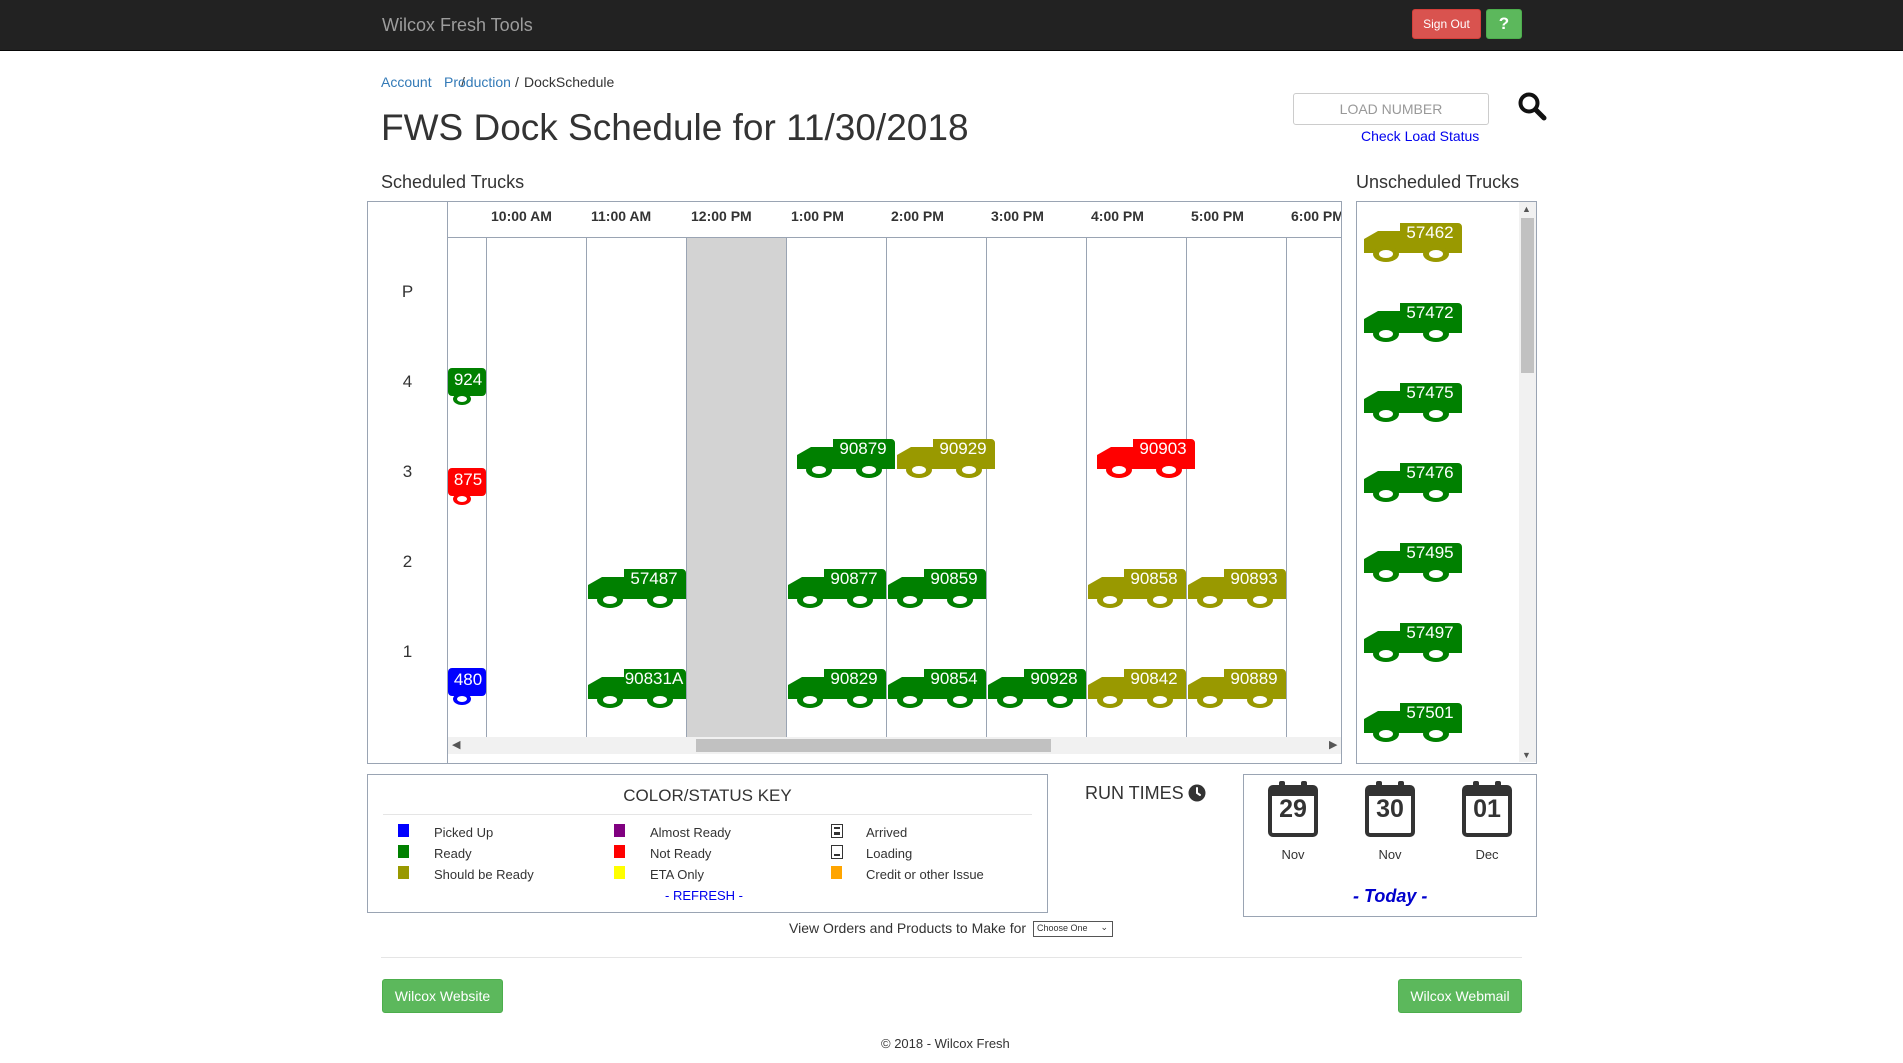 The height and width of the screenshot is (1063, 1903). What do you see at coordinates (1017, 216) in the screenshot?
I see `hour-label: 3:00 PM` at bounding box center [1017, 216].